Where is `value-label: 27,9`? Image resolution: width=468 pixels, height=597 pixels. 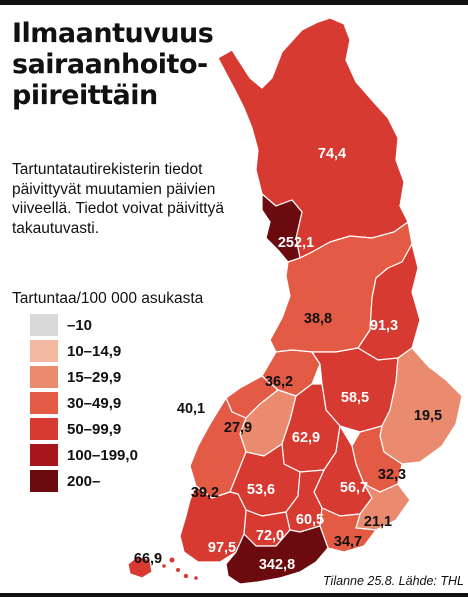 value-label: 27,9 is located at coordinates (238, 428).